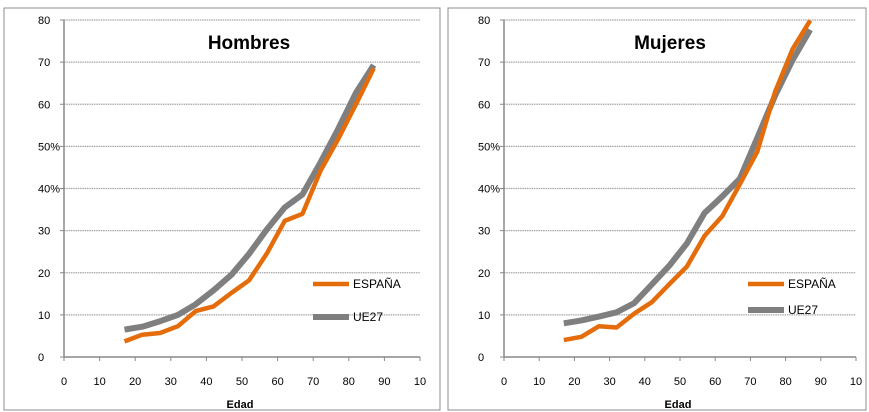 Image resolution: width=869 pixels, height=412 pixels. I want to click on chart-title: Hombres, so click(249, 43).